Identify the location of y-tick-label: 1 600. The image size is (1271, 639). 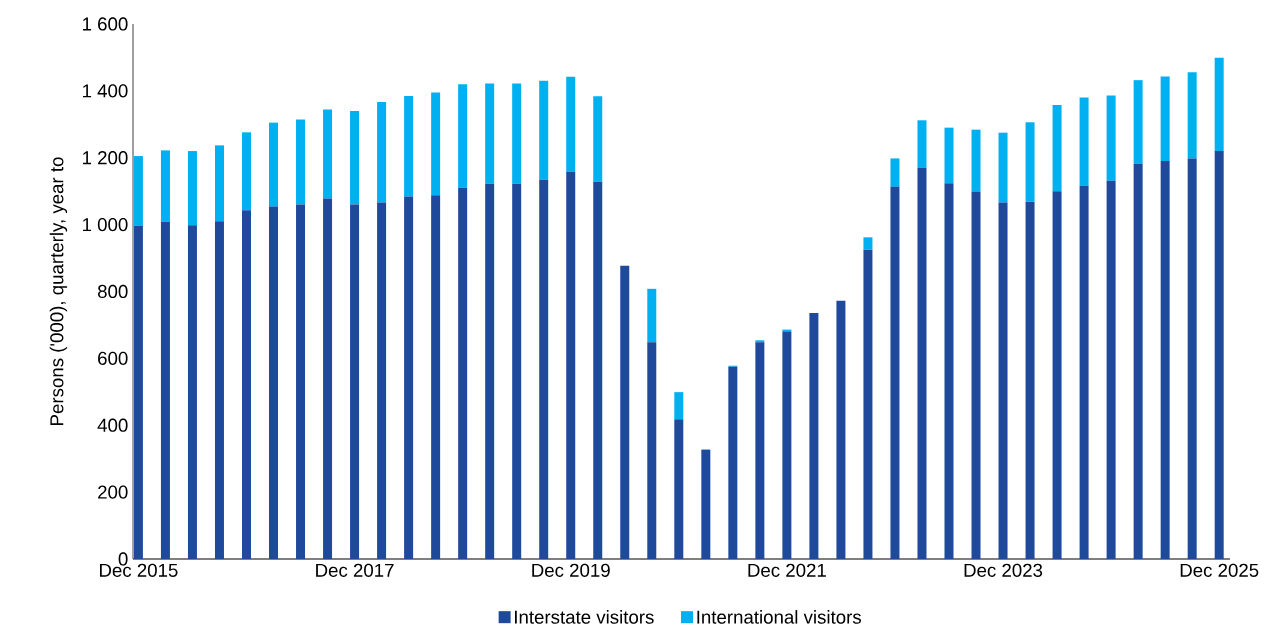
(105, 24).